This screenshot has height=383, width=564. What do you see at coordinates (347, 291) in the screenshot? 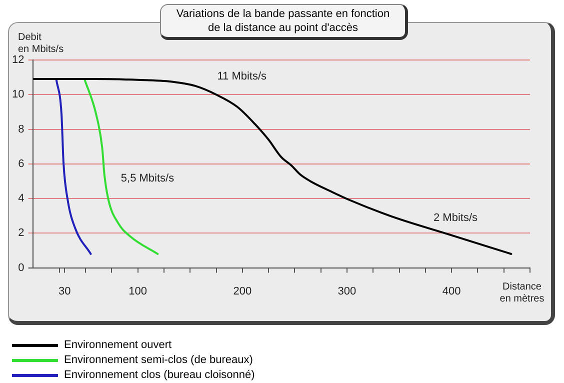
I see `x-tick-label: 300` at bounding box center [347, 291].